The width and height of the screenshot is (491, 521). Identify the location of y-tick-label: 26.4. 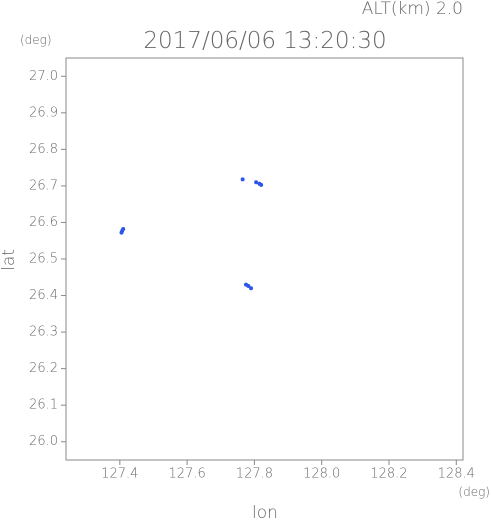
(43, 295).